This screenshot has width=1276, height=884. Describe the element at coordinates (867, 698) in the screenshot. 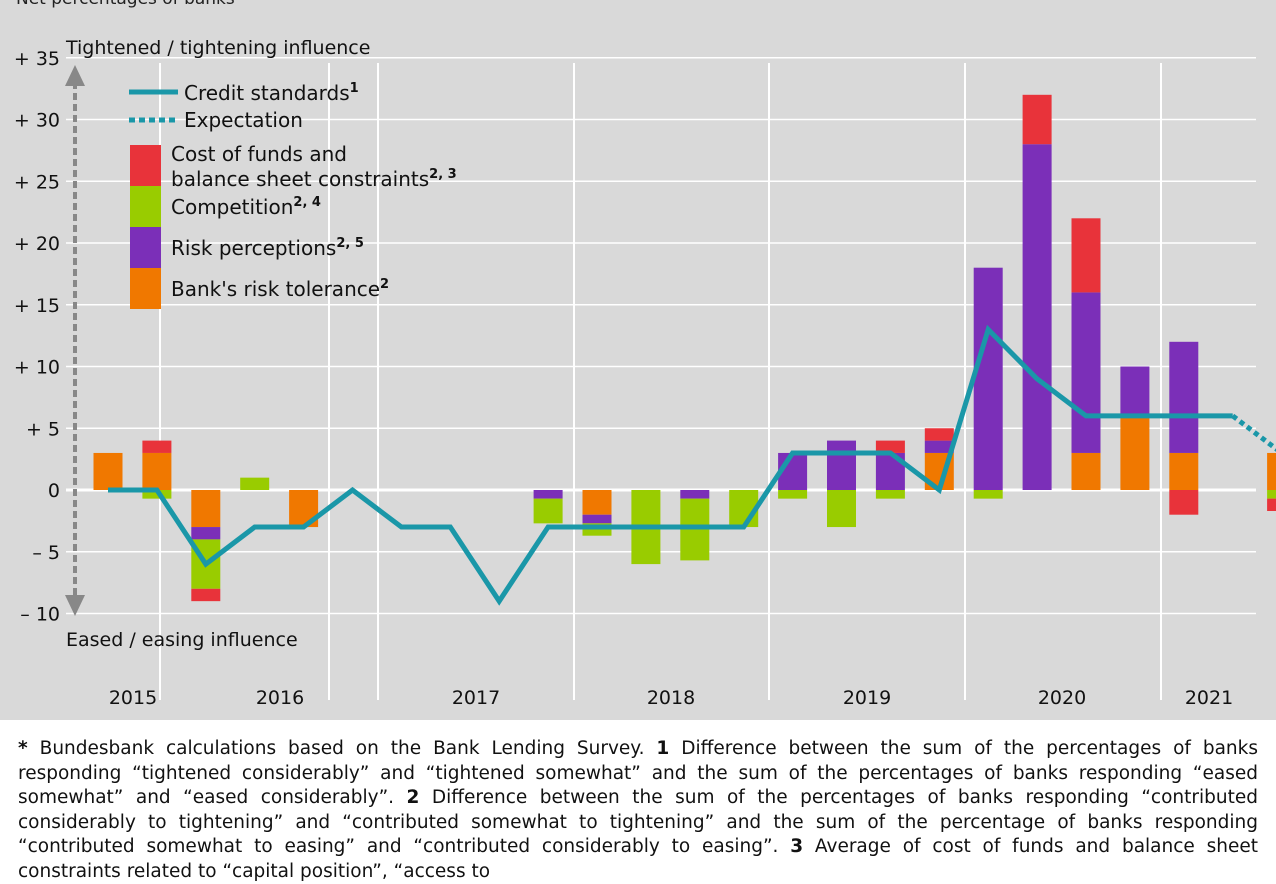

I see `x-tick-label: 2019` at that location.